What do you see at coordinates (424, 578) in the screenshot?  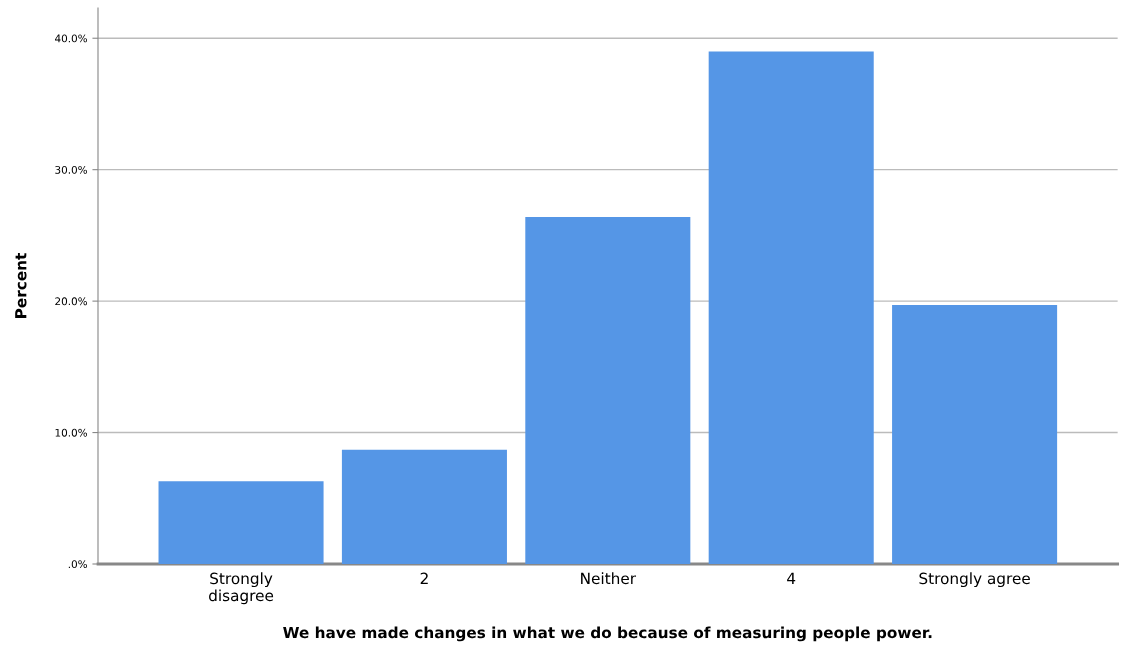 I see `x-tick-label: 2` at bounding box center [424, 578].